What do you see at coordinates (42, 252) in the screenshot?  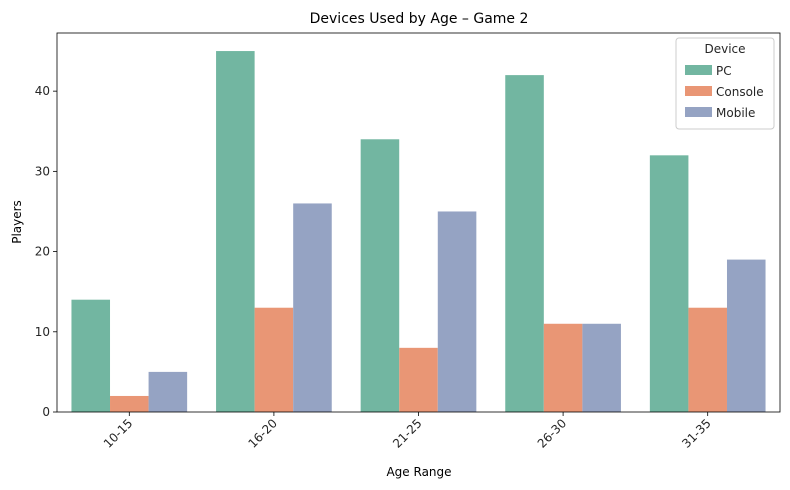 I see `y-tick-label: 20` at bounding box center [42, 252].